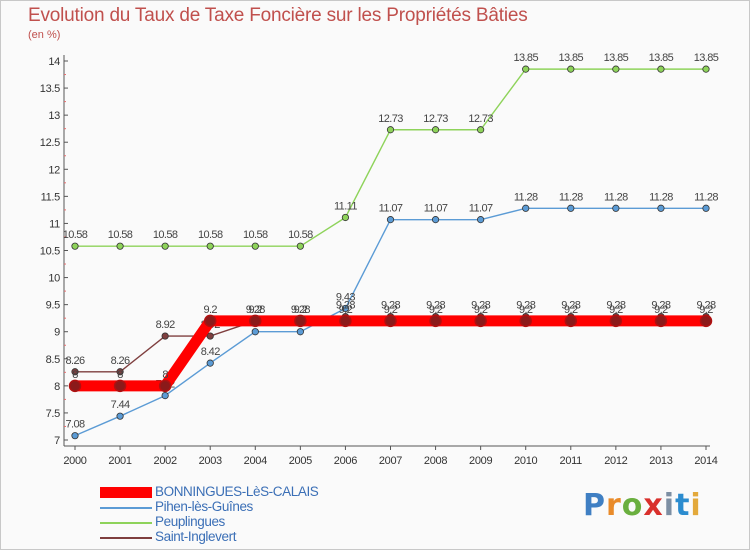 The height and width of the screenshot is (550, 750). I want to click on legend-item: BONNINGUES-LèS-CALAIS, so click(250, 492).